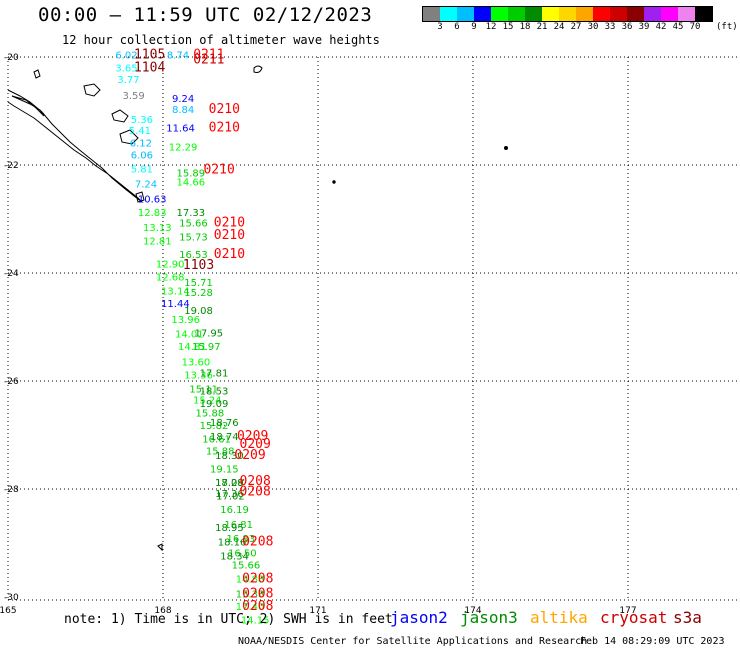 The width and height of the screenshot is (740, 650). I want to click on swh-value: 14.15, so click(255, 620).